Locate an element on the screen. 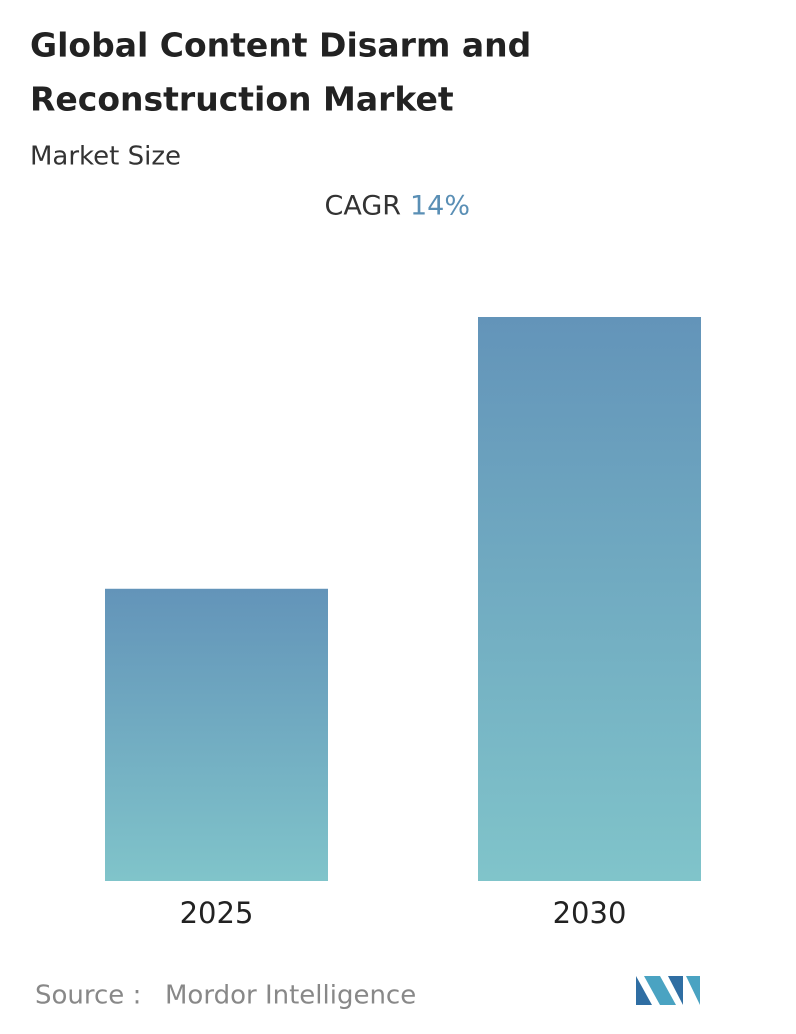  source-label: Source : is located at coordinates (88, 996).